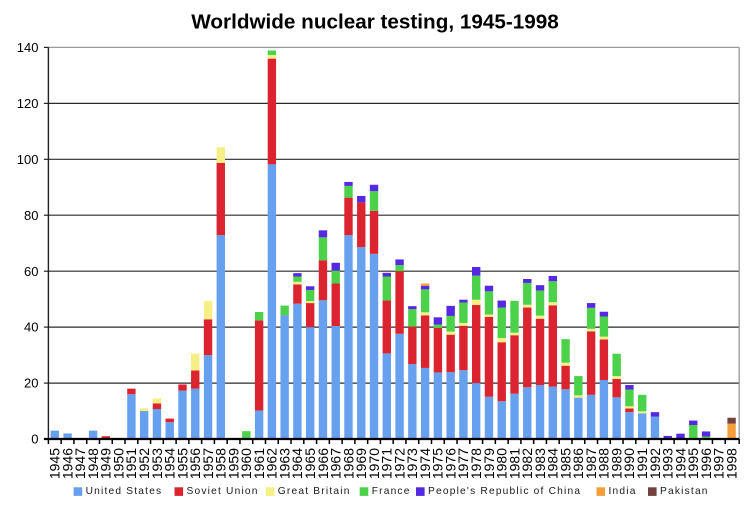  Describe the element at coordinates (34, 439) in the screenshot. I see `svg-text: 0` at that location.